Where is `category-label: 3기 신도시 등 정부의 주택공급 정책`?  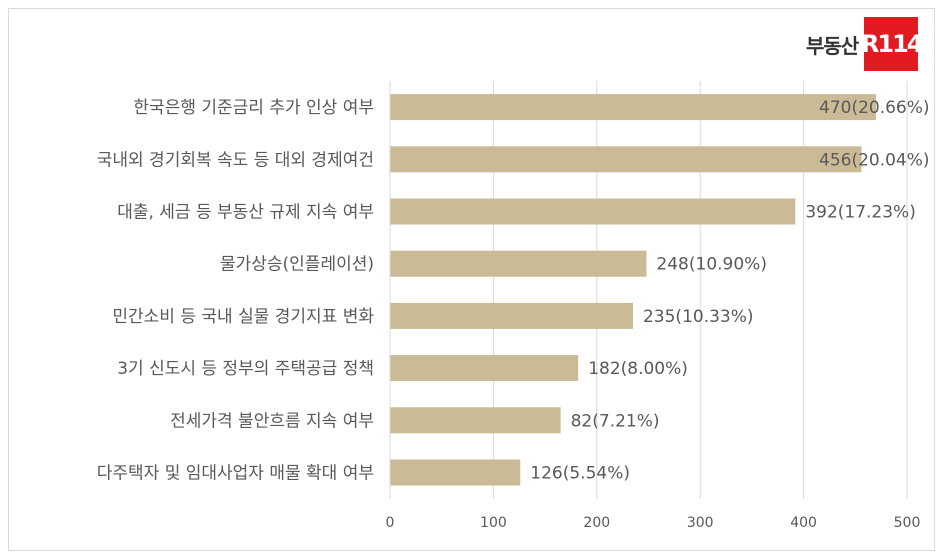 category-label: 3기 신도시 등 정부의 주택공급 정책 is located at coordinates (245, 369).